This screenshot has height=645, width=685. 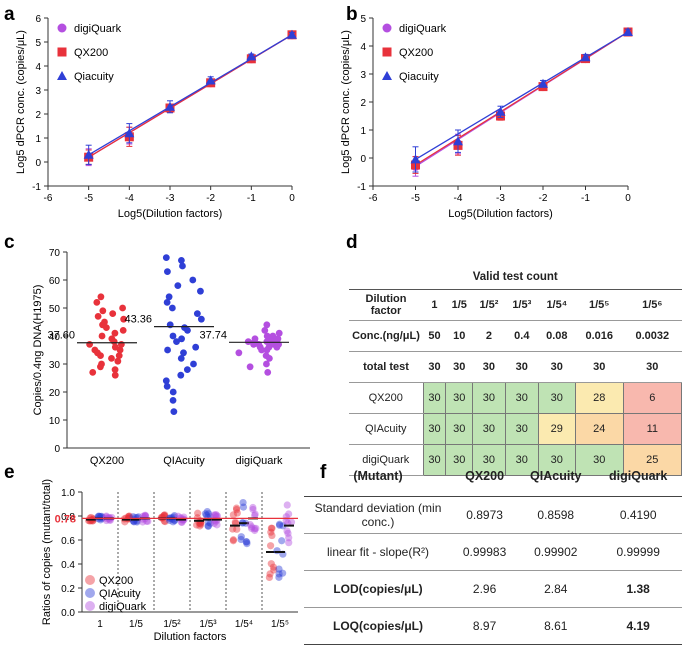 I want to click on y-tick-label: 0.8, so click(x=68, y=517).